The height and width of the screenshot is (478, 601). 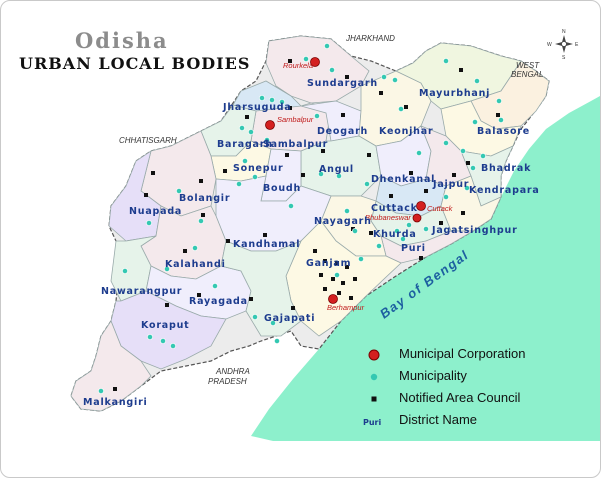 What do you see at coordinates (421, 206) in the screenshot?
I see `corporation-marker-cuttack` at bounding box center [421, 206].